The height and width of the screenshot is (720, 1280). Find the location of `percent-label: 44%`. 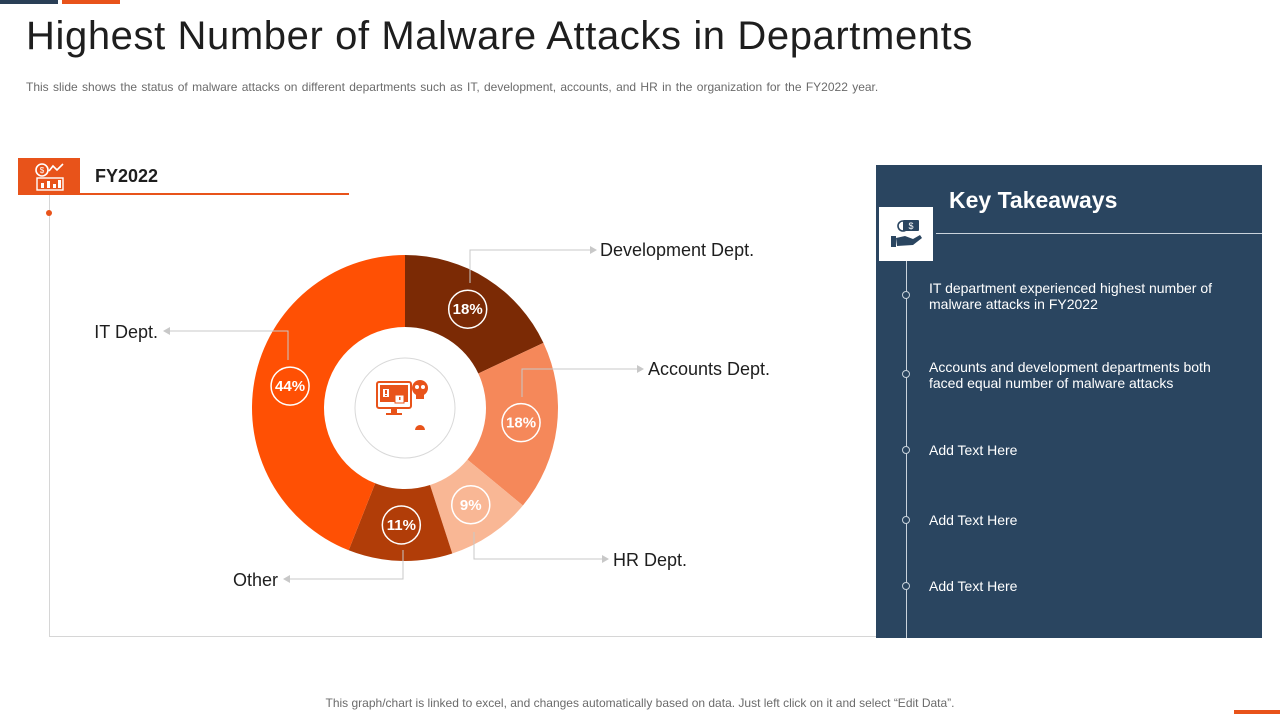

percent-label: 44% is located at coordinates (290, 386).